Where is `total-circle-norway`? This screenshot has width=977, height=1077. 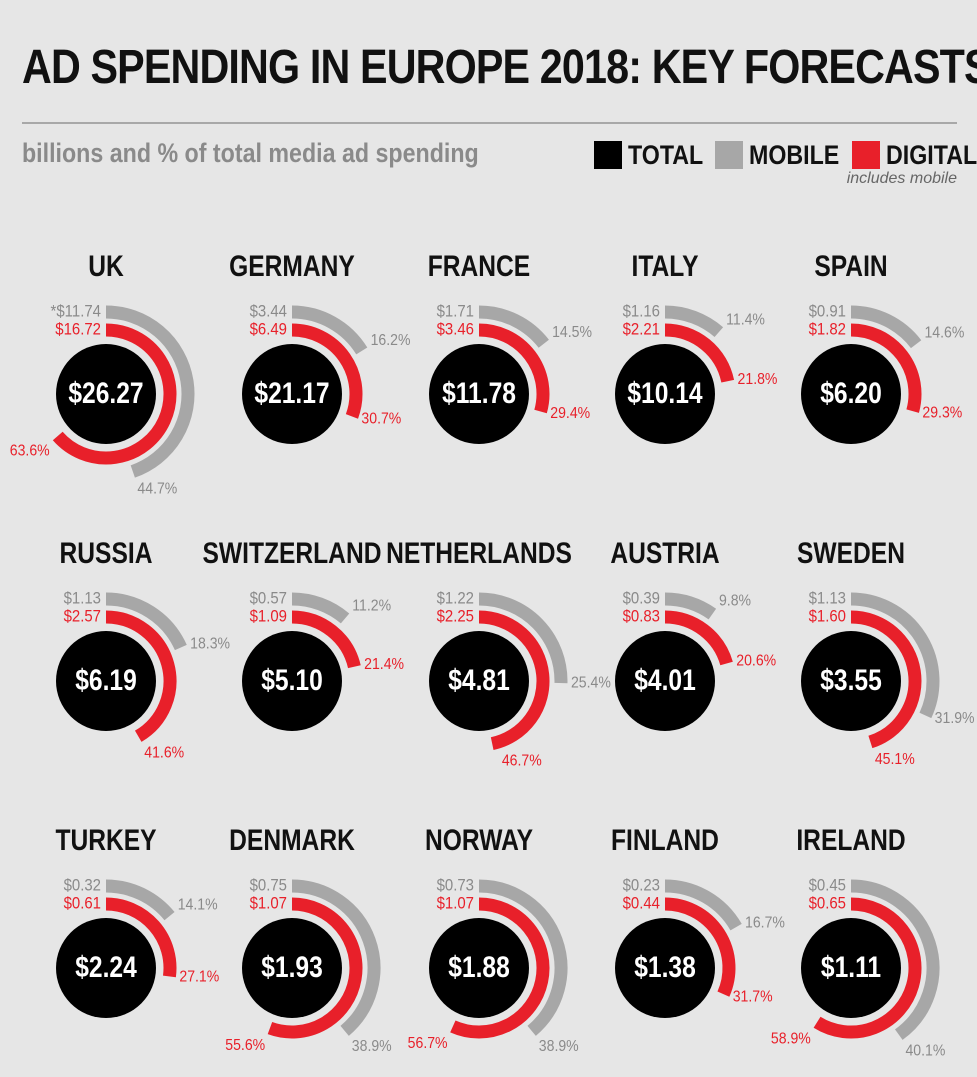 total-circle-norway is located at coordinates (479, 968).